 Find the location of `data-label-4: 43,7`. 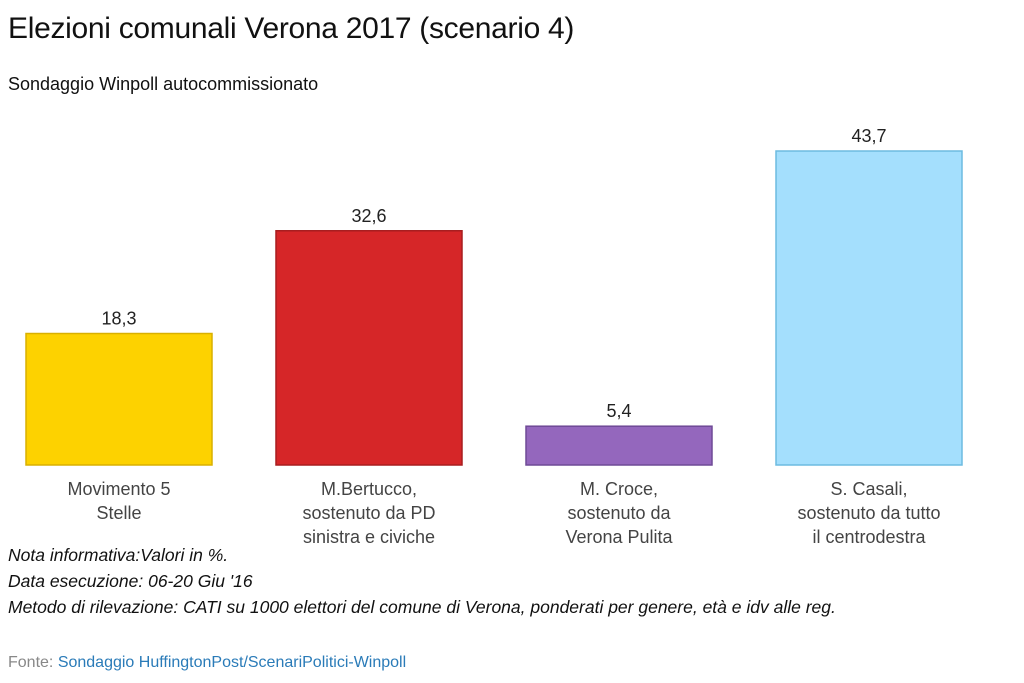

data-label-4: 43,7 is located at coordinates (868, 136).